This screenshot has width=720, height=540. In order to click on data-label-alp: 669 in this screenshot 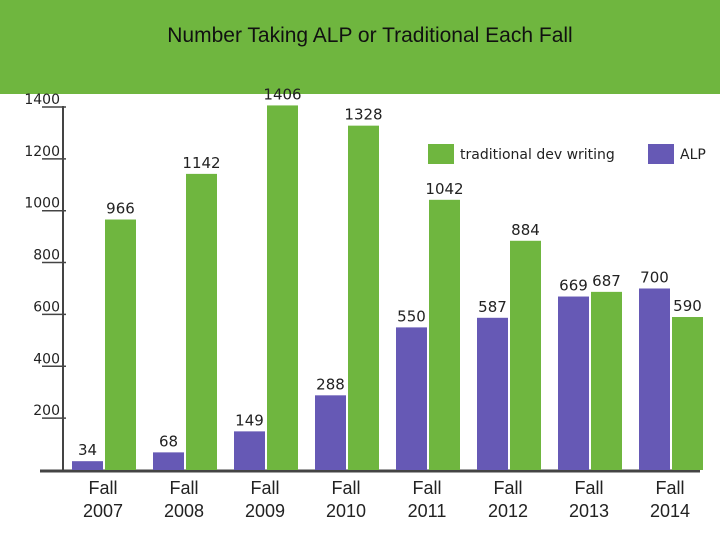, I will do `click(573, 286)`.